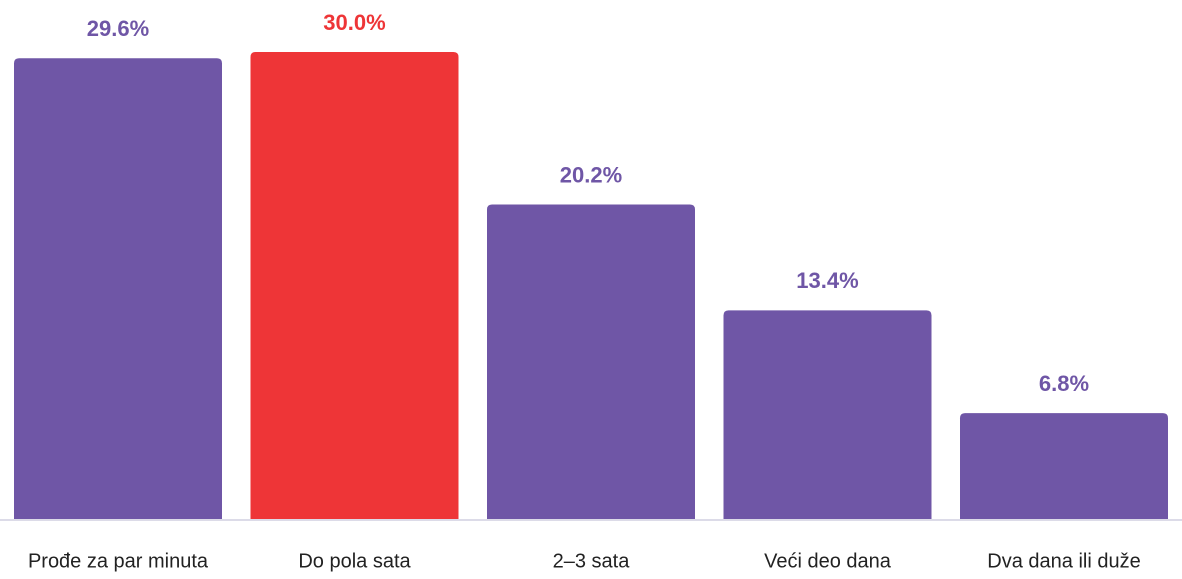  Describe the element at coordinates (1063, 561) in the screenshot. I see `x-tick-label: Dva dana ili duže` at that location.